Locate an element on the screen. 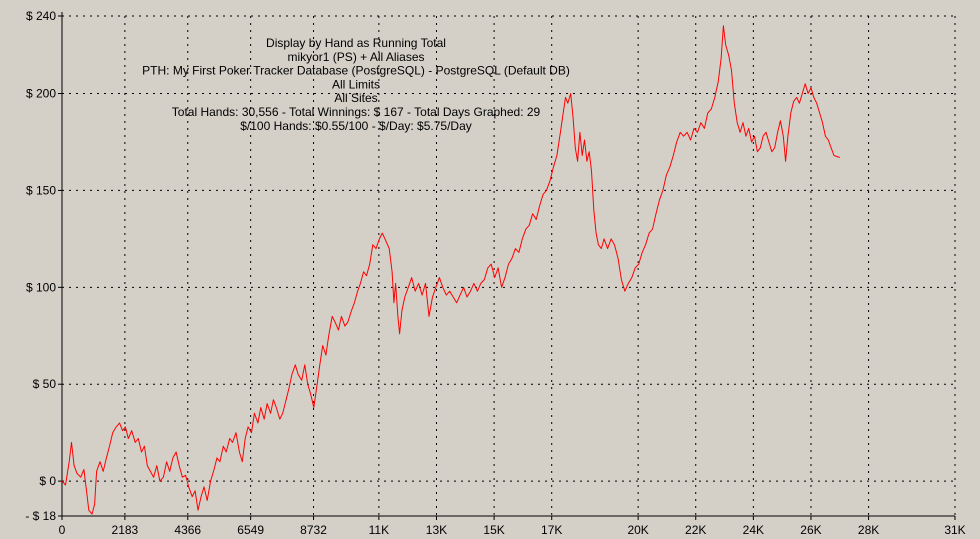  y-tick-label: $ 200 is located at coordinates (41, 94).